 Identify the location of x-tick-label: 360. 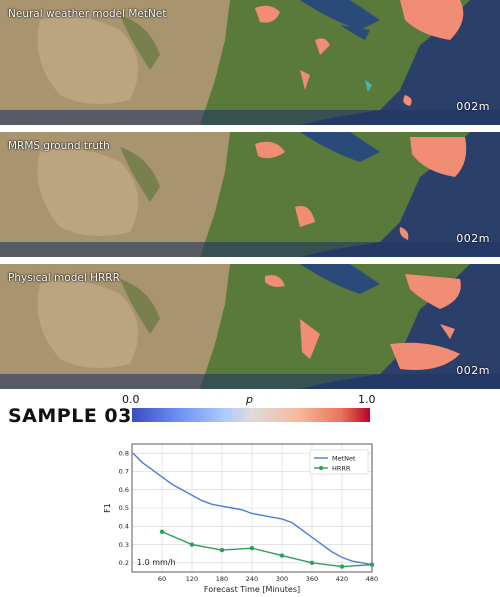
(312, 579).